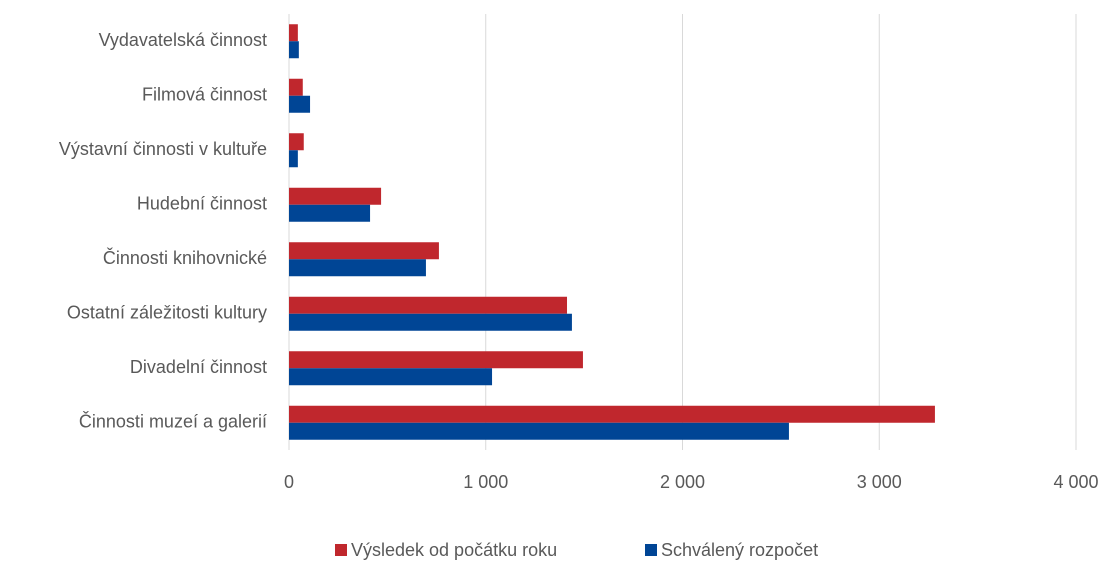 The height and width of the screenshot is (563, 1106). Describe the element at coordinates (183, 40) in the screenshot. I see `y-tick-label: Vydavatelská činnost` at that location.